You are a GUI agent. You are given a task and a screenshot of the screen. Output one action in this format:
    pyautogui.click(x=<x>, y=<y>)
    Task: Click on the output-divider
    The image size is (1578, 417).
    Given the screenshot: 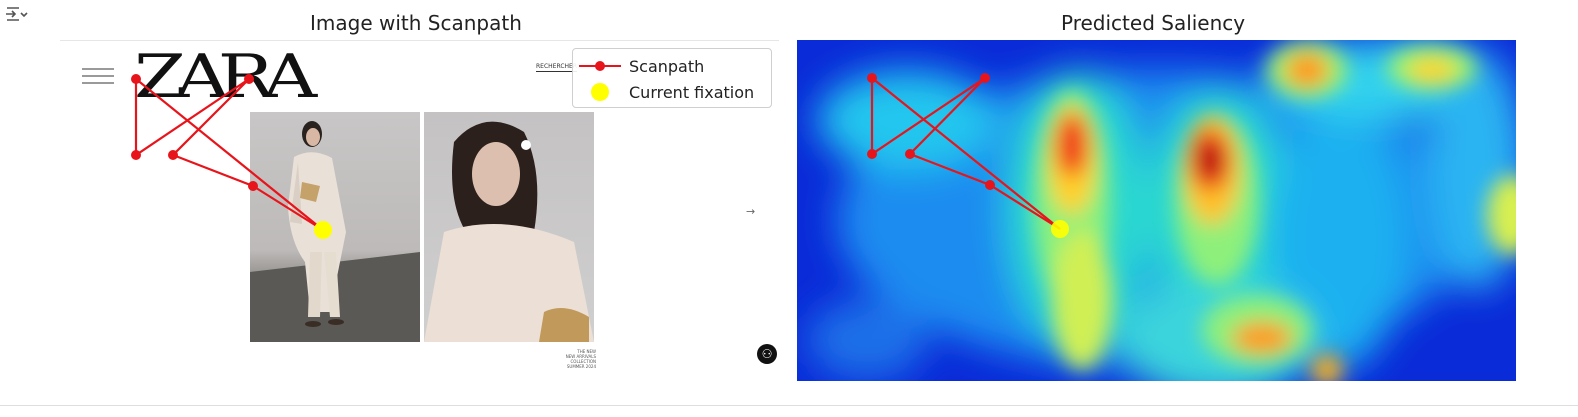 What is the action you would take?
    pyautogui.click(x=789, y=405)
    